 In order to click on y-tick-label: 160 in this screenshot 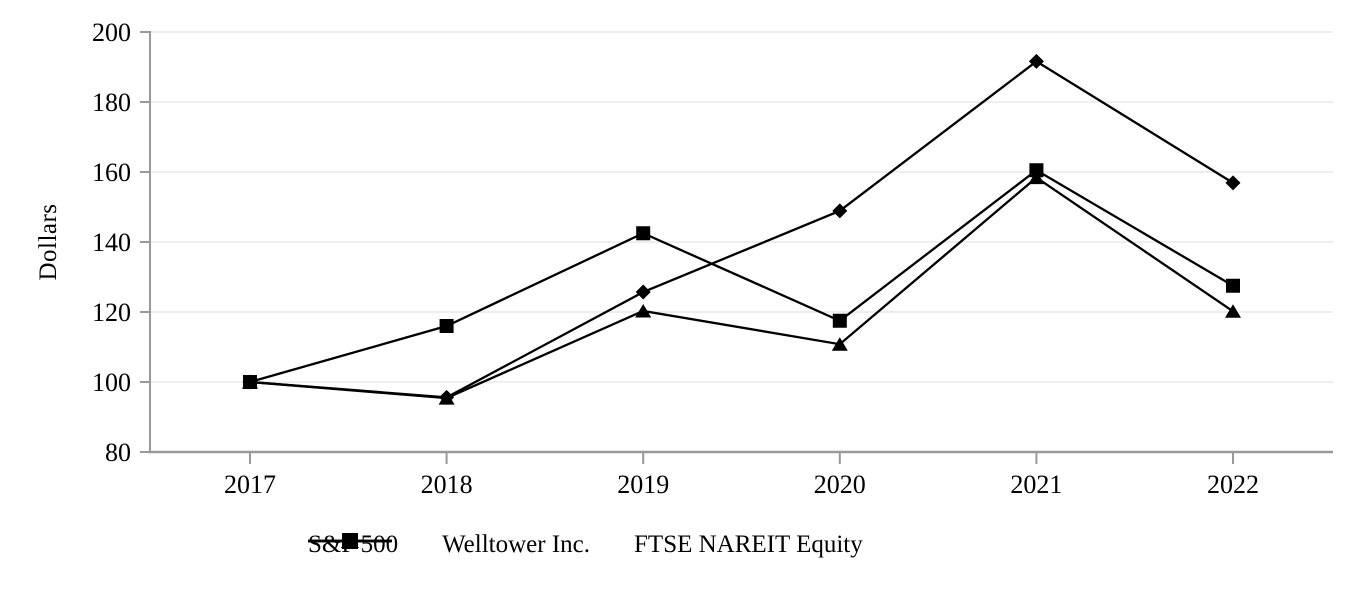, I will do `click(111, 172)`.